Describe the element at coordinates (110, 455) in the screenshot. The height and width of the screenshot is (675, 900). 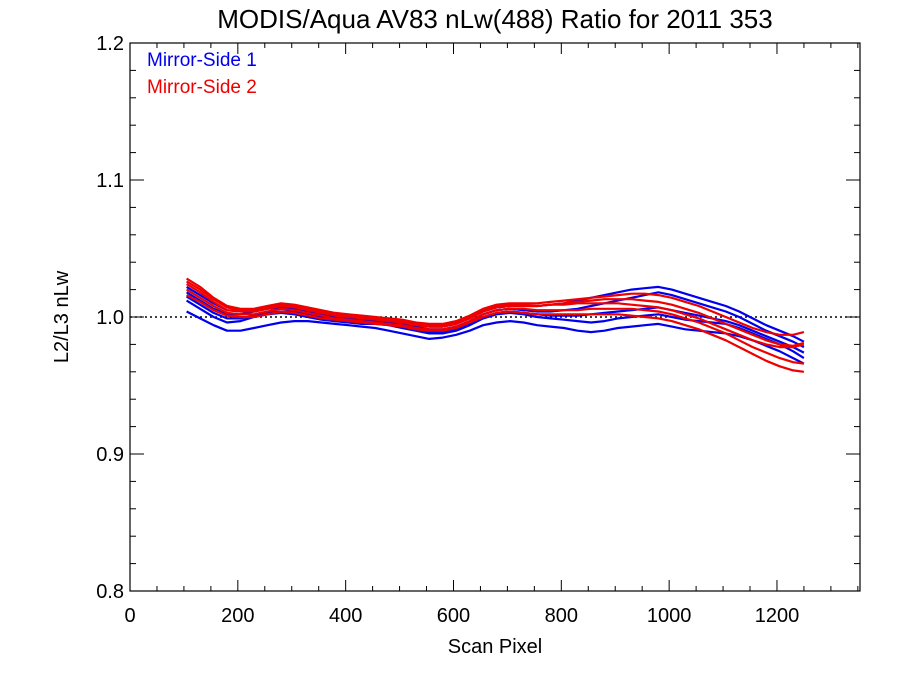
I see `y-tick-label: 0.9` at that location.